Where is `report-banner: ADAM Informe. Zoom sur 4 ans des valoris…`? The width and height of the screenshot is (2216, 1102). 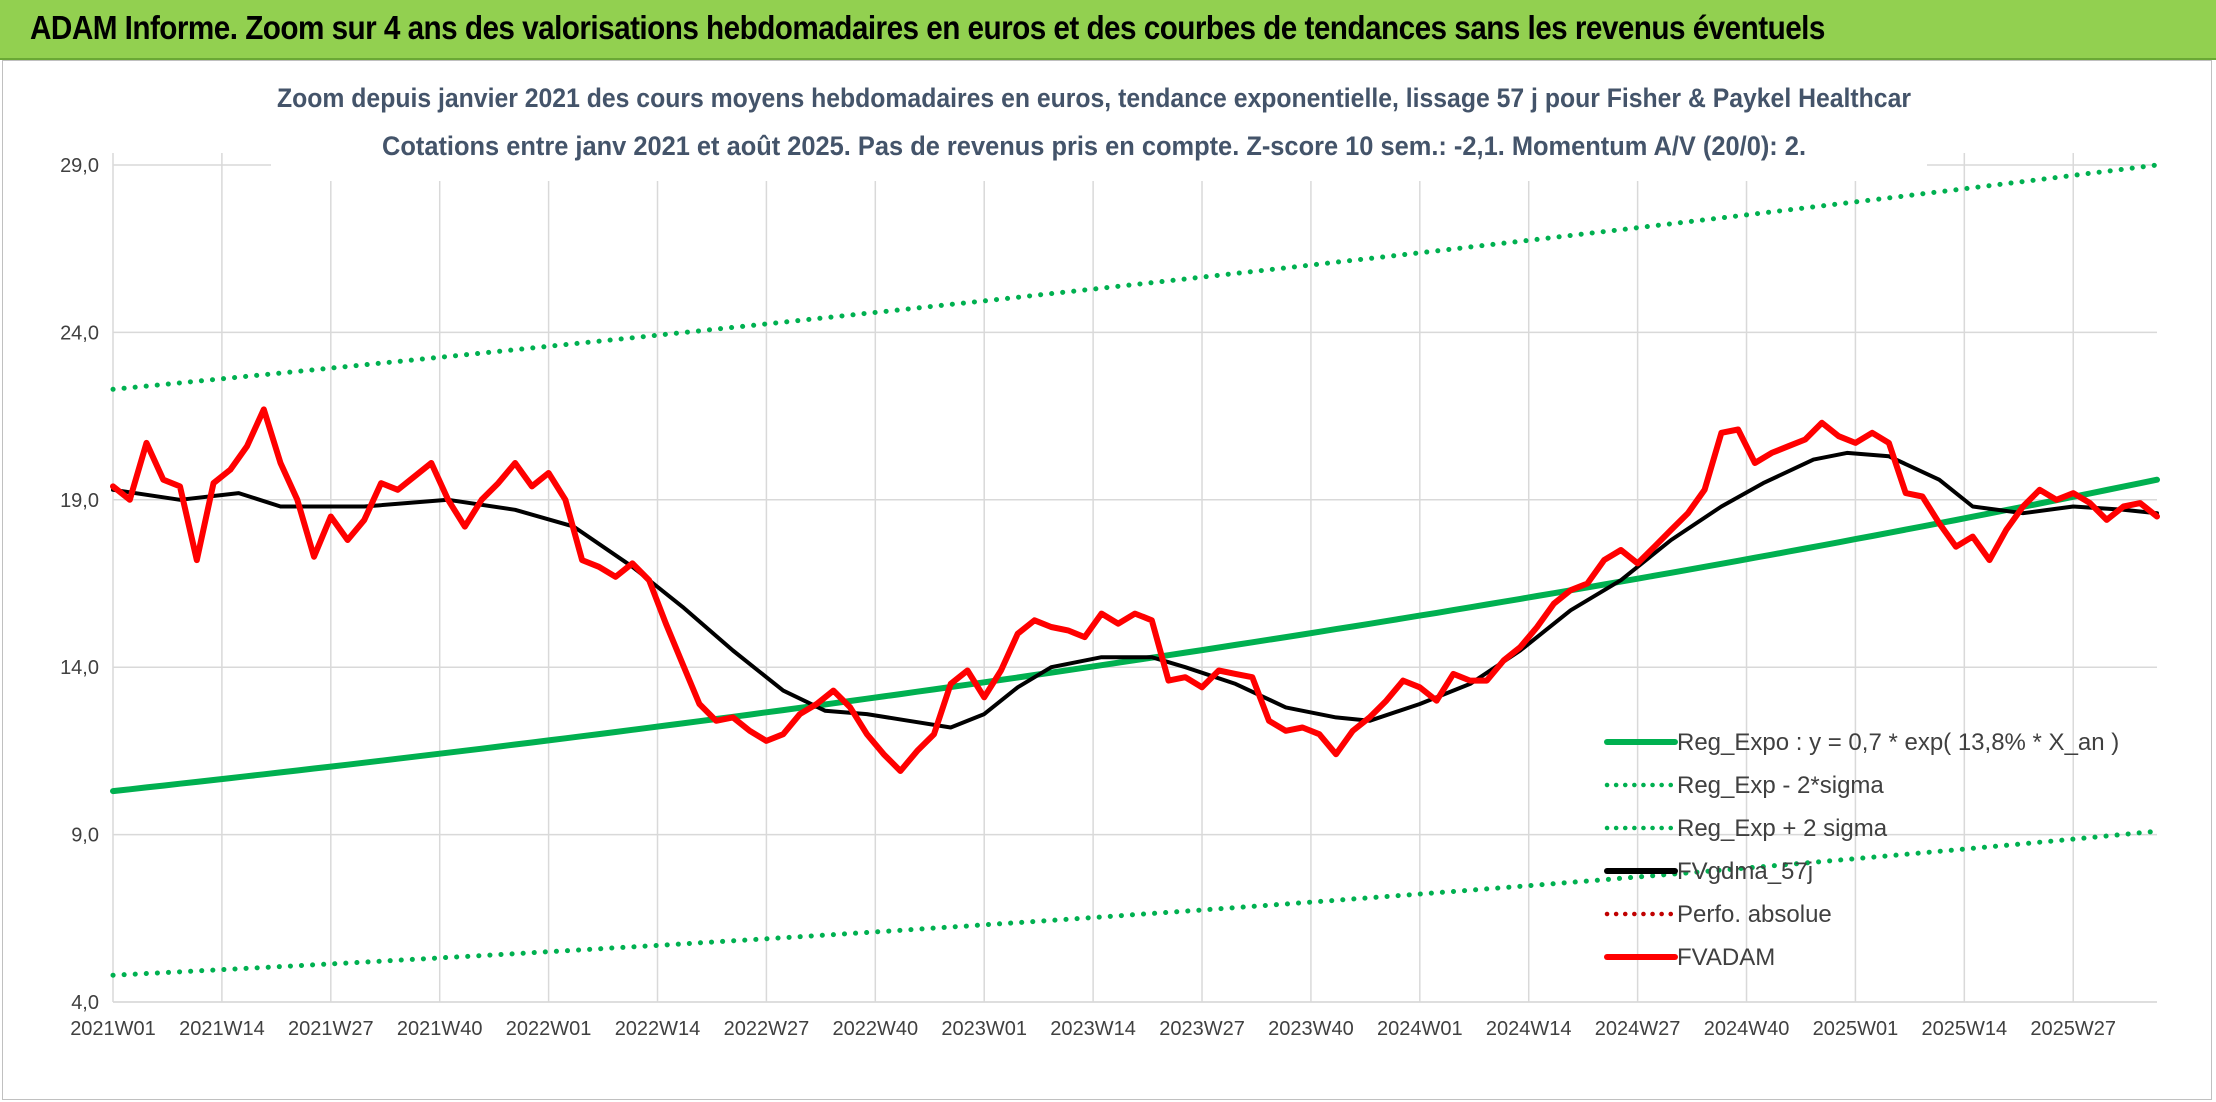
report-banner: ADAM Informe. Zoom sur 4 ans des valoris… is located at coordinates (1108, 30).